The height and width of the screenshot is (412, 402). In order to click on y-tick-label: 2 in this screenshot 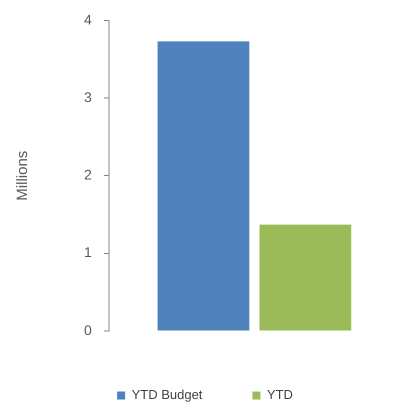, I will do `click(88, 174)`.